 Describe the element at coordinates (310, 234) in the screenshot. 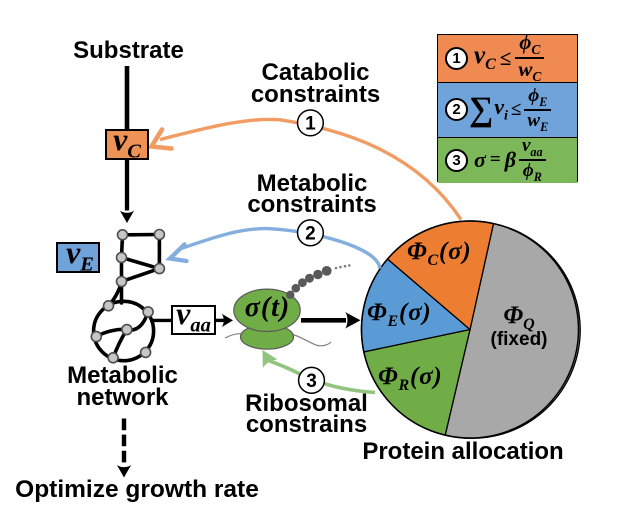

I see `svg-text: 2` at that location.